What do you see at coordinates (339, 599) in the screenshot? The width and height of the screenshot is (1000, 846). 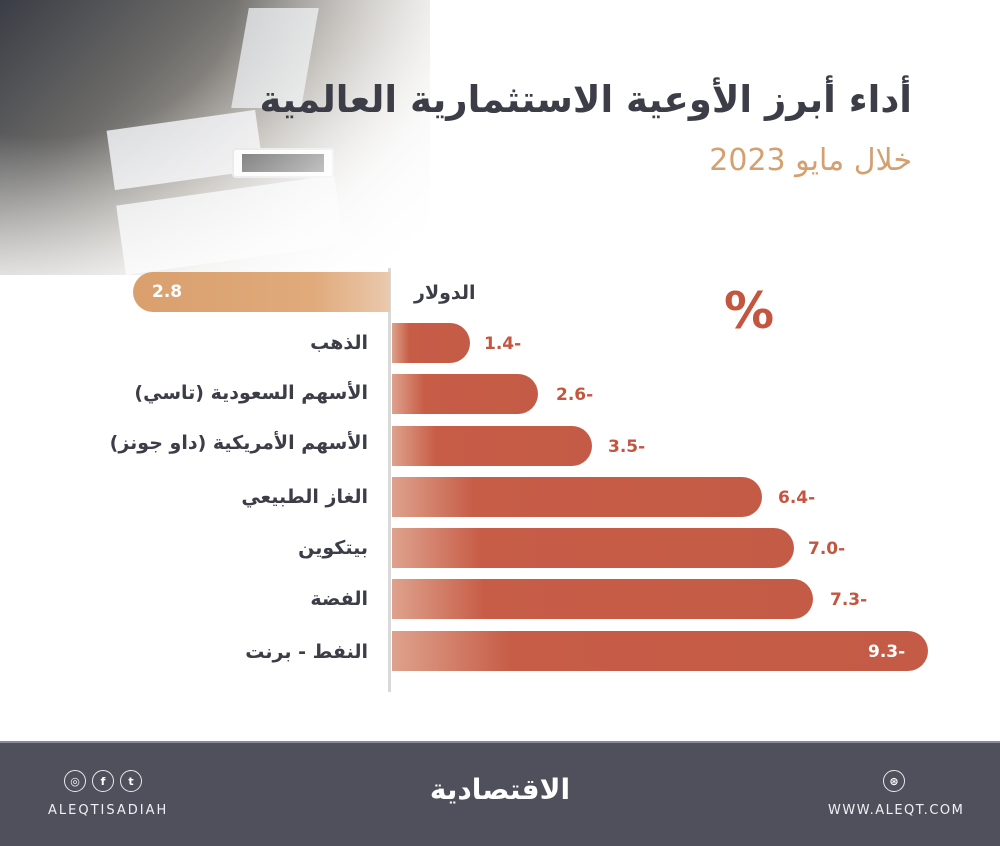 I see `bar-label: الفضة` at bounding box center [339, 599].